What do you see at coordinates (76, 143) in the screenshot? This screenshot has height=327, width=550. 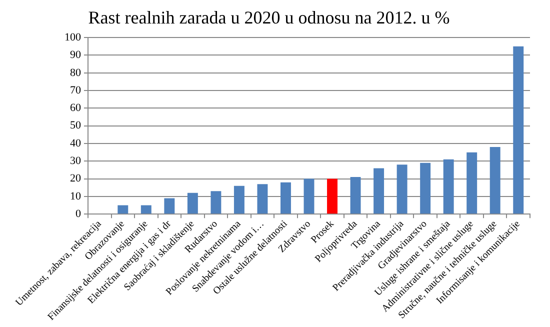 I see `y-tick-label: 40` at bounding box center [76, 143].